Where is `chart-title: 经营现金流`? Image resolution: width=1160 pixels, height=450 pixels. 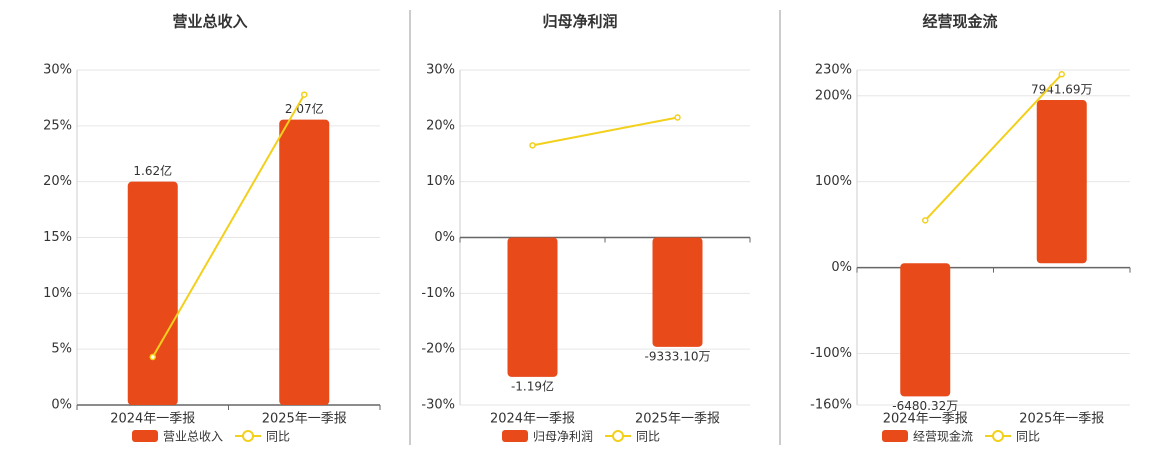
chart-title: 经营现金流 is located at coordinates (959, 22).